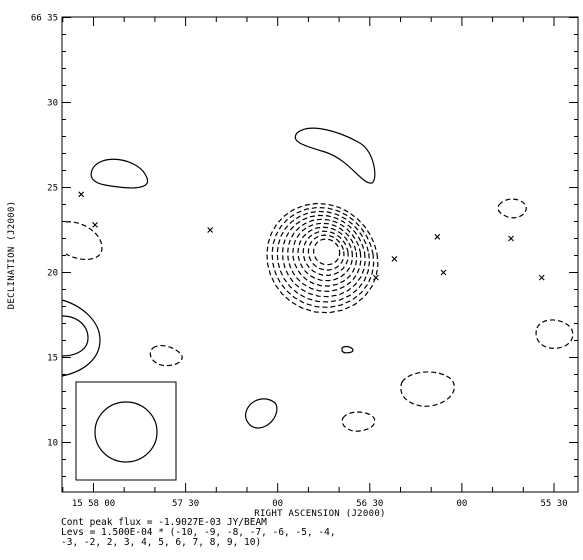 The height and width of the screenshot is (560, 583). What do you see at coordinates (52, 104) in the screenshot?
I see `y-tick-label: 30` at bounding box center [52, 104].